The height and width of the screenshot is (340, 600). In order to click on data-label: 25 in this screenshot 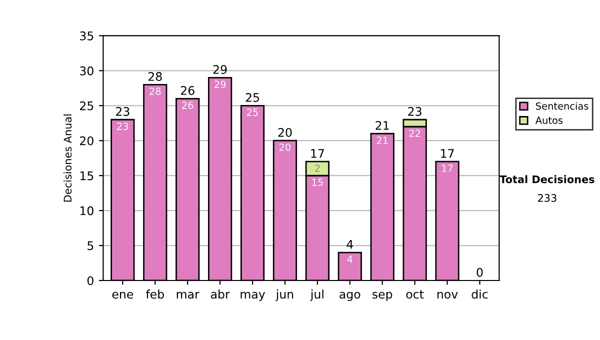, I will do `click(252, 112)`.